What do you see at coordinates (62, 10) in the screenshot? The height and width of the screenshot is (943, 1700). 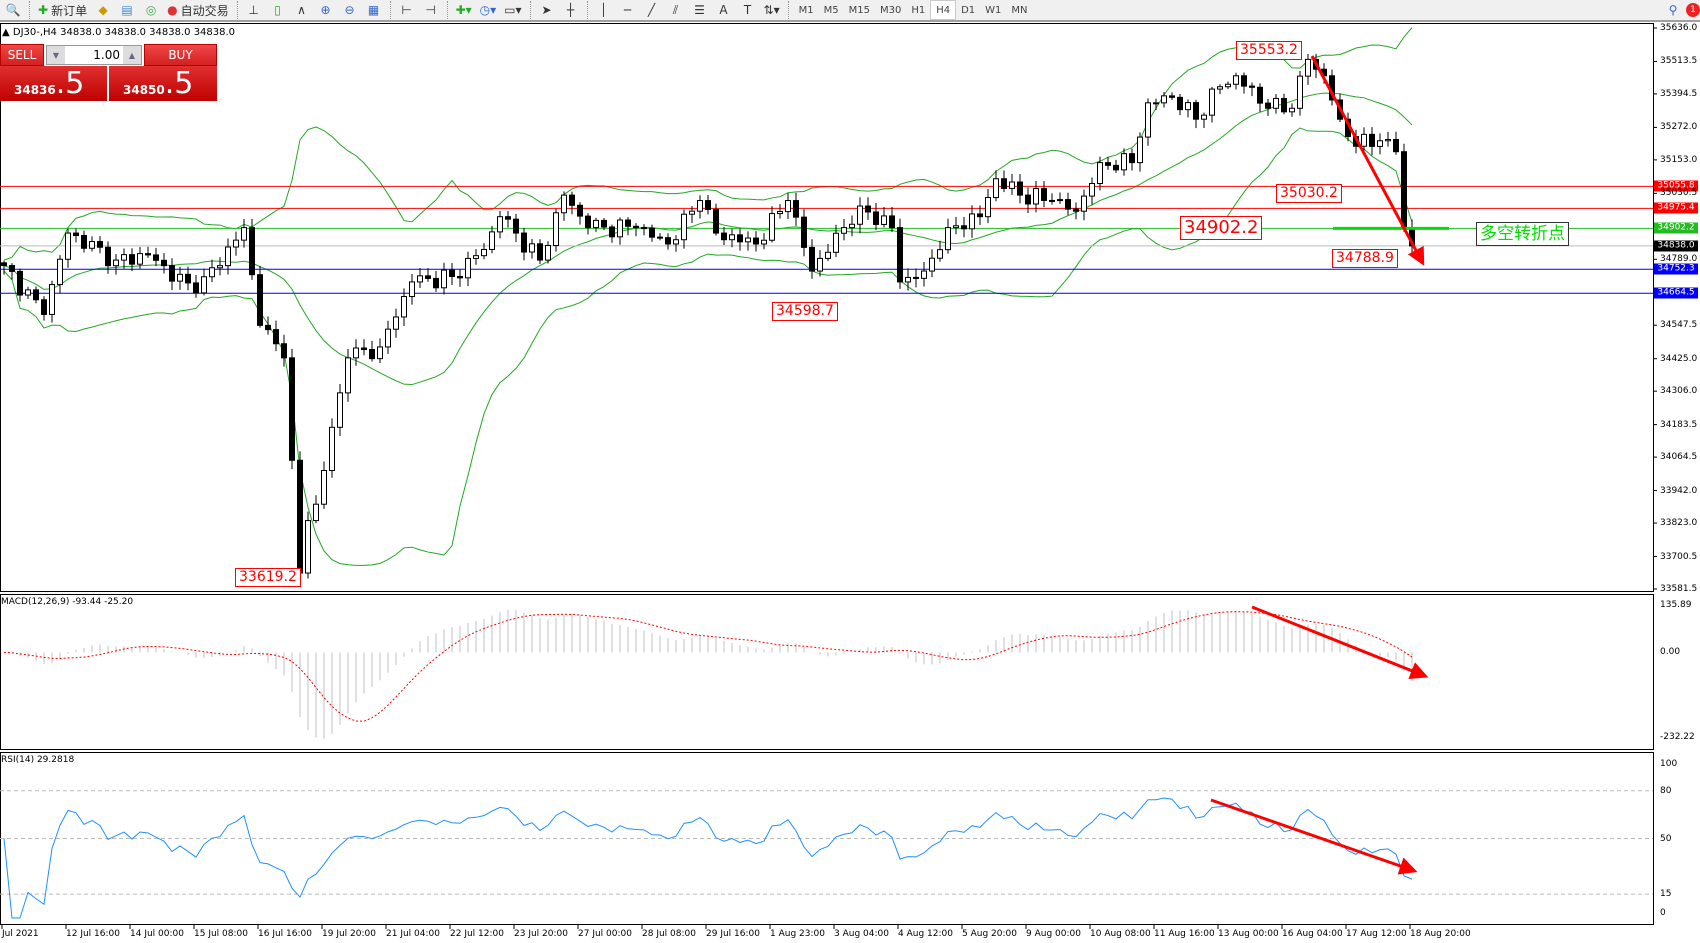 I see `new-order-button: ✚ 新订单` at bounding box center [62, 10].